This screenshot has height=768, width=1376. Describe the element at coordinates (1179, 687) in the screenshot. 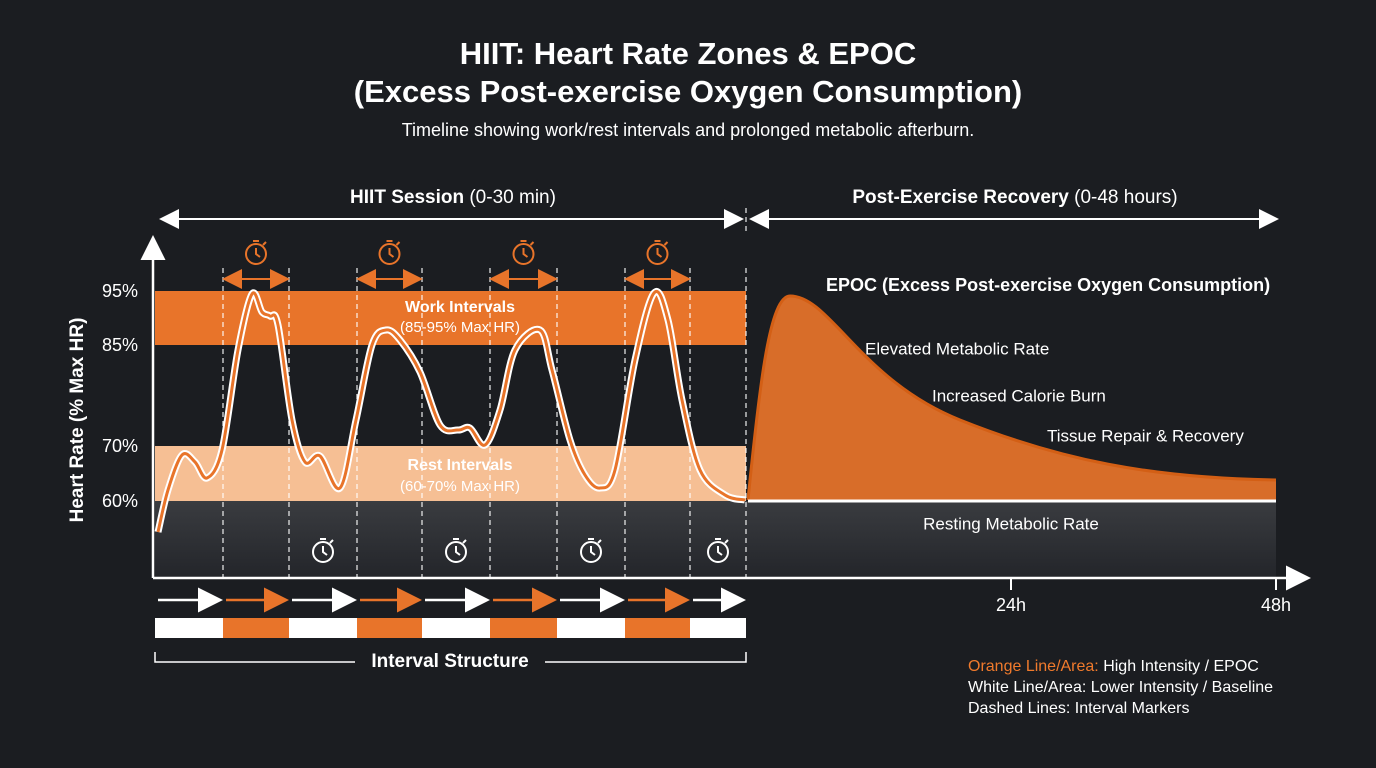

I see `legend-text: Lower Intensity / Baseline` at that location.